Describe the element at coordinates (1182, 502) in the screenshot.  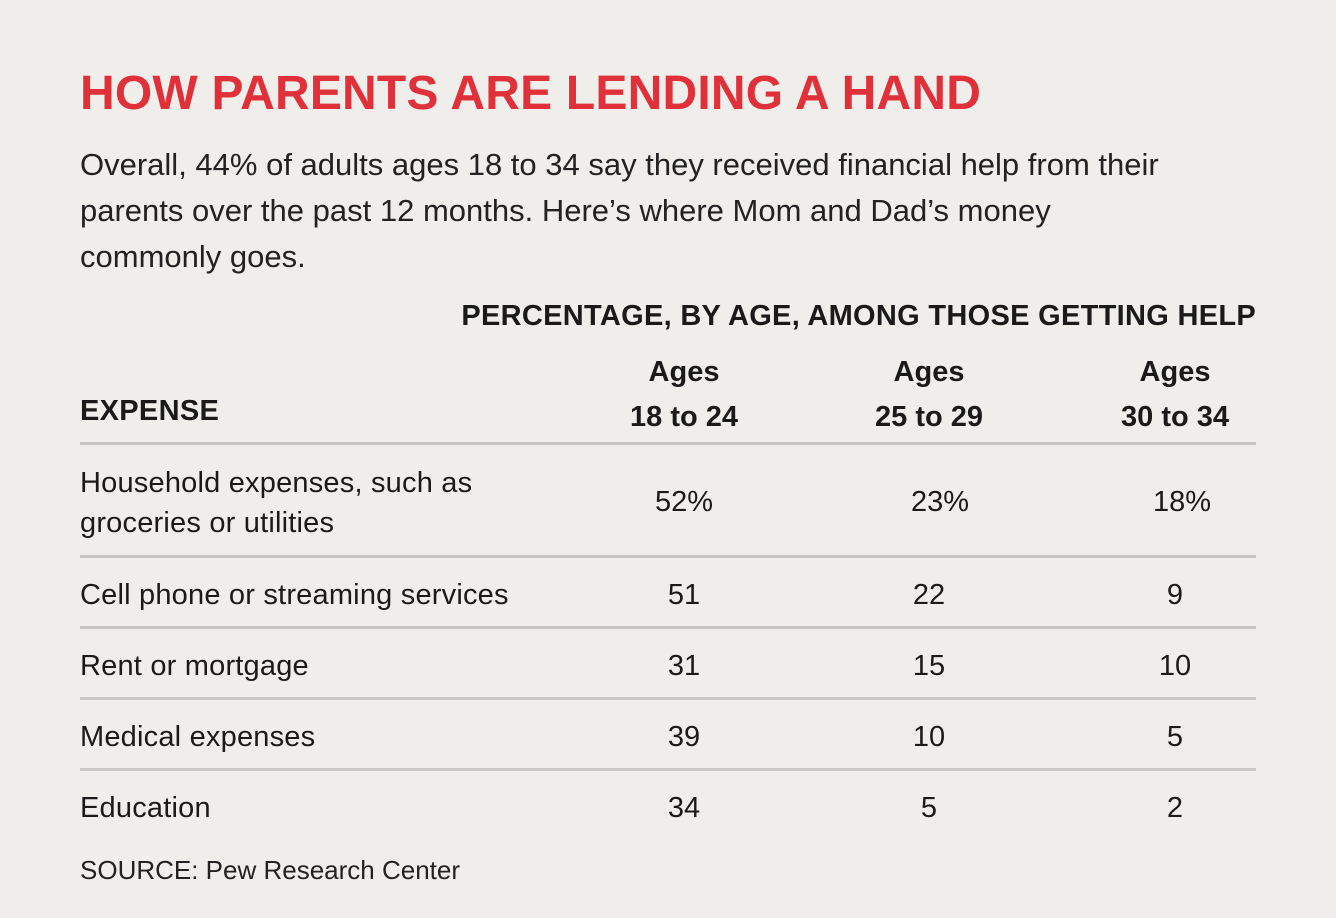
I see `table-cell: 18%` at that location.